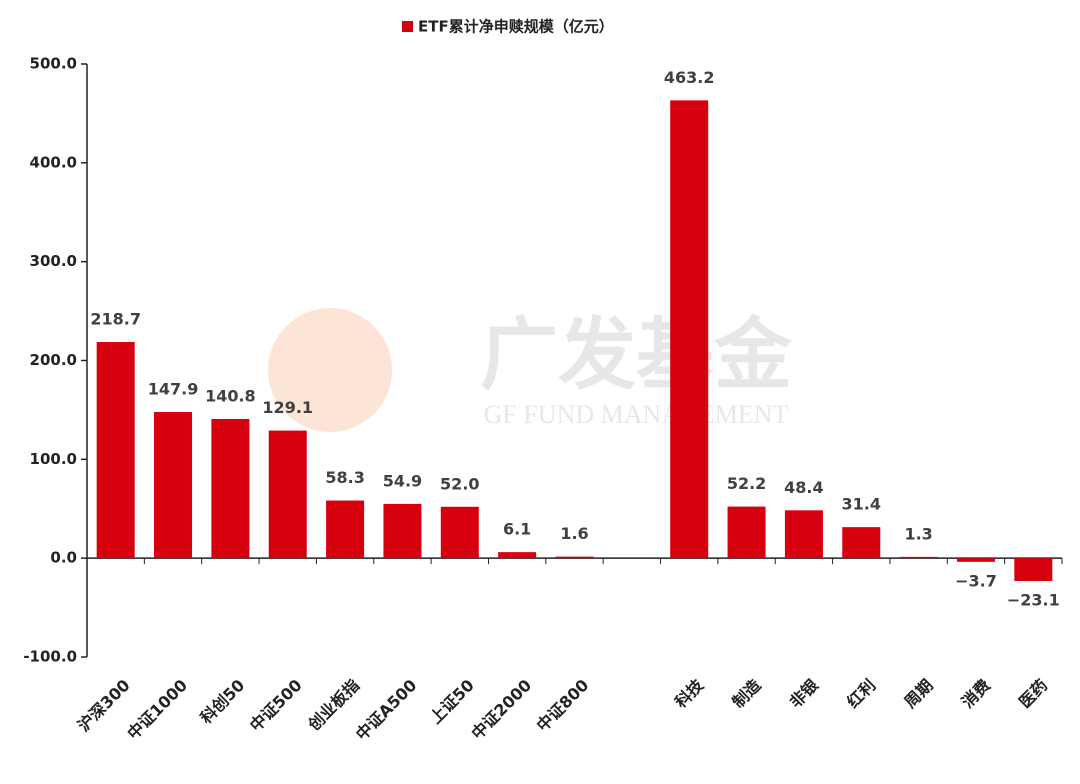  Describe the element at coordinates (53, 64) in the screenshot. I see `y-tick-label: 500.0` at that location.